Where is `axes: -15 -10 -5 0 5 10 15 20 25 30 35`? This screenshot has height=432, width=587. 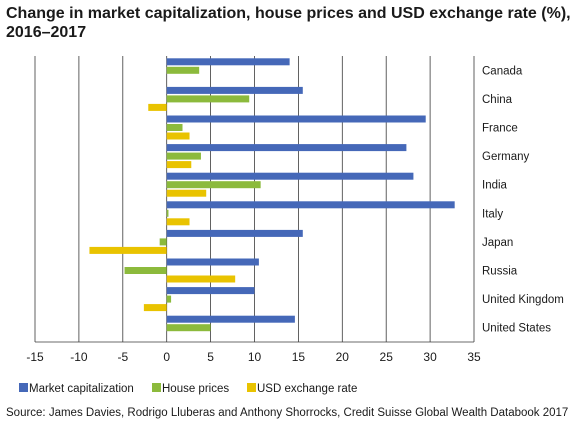 axes: -15 -10 -5 0 5 10 15 20 25 30 35 is located at coordinates (253, 352).